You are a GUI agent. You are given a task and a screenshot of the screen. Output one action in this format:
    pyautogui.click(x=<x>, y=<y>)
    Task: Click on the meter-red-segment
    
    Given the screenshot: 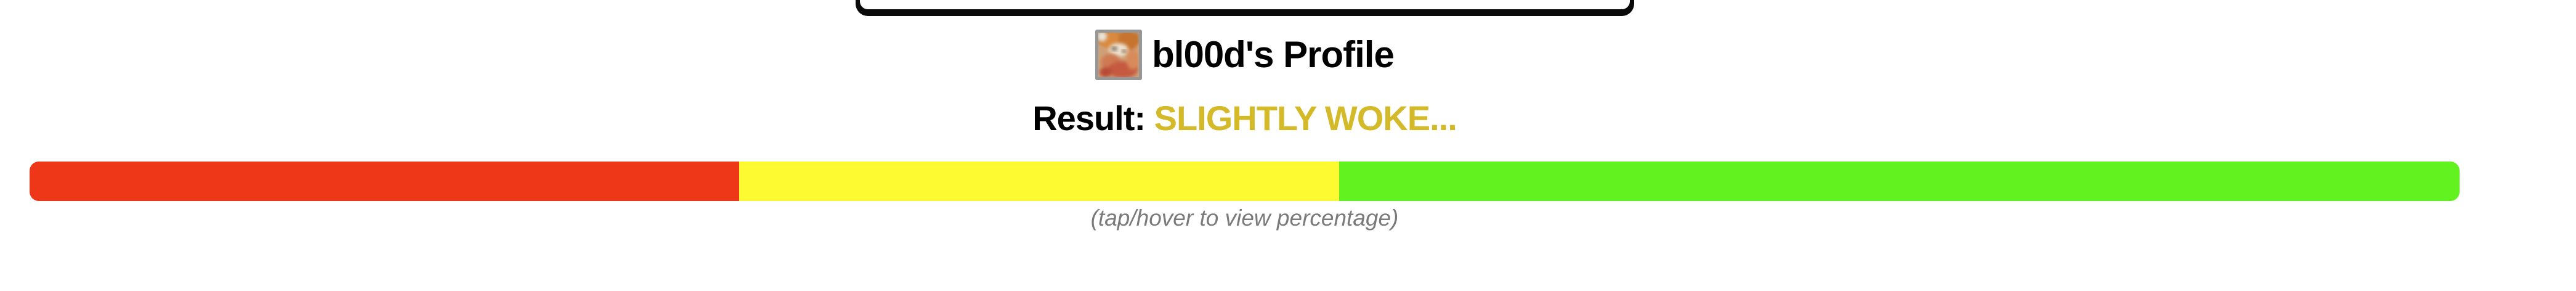 What is the action you would take?
    pyautogui.click(x=384, y=182)
    